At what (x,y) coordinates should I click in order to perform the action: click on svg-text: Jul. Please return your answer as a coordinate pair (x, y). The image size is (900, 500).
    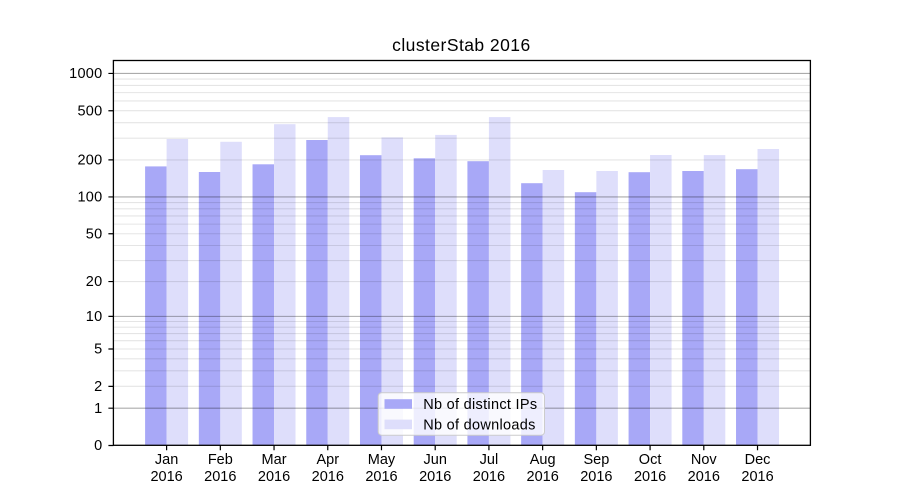
    Looking at the image, I should click on (489, 460).